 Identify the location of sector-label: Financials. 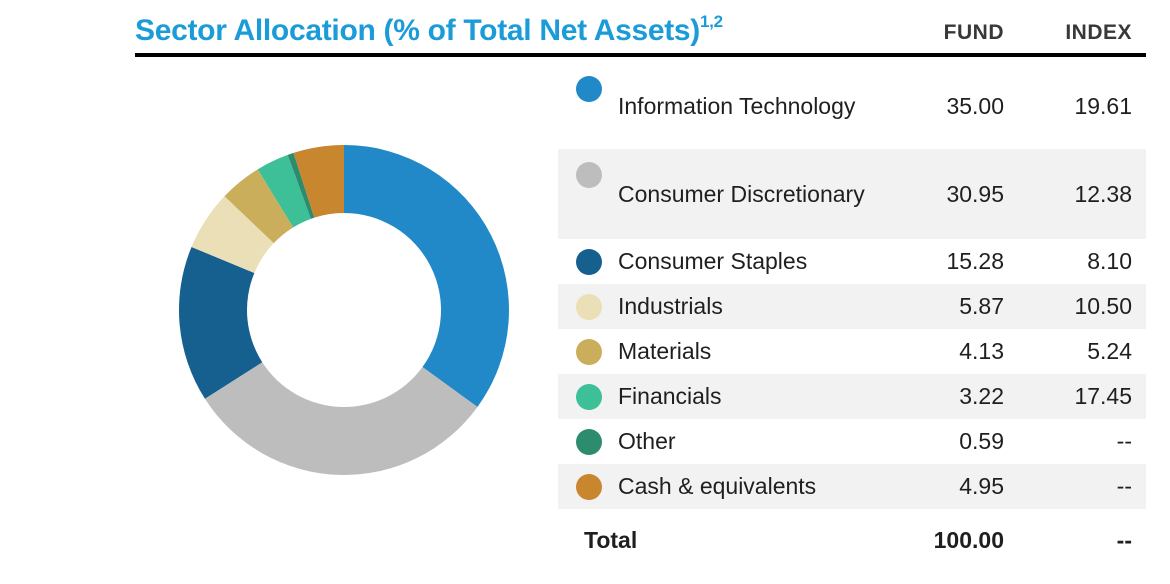
(670, 396).